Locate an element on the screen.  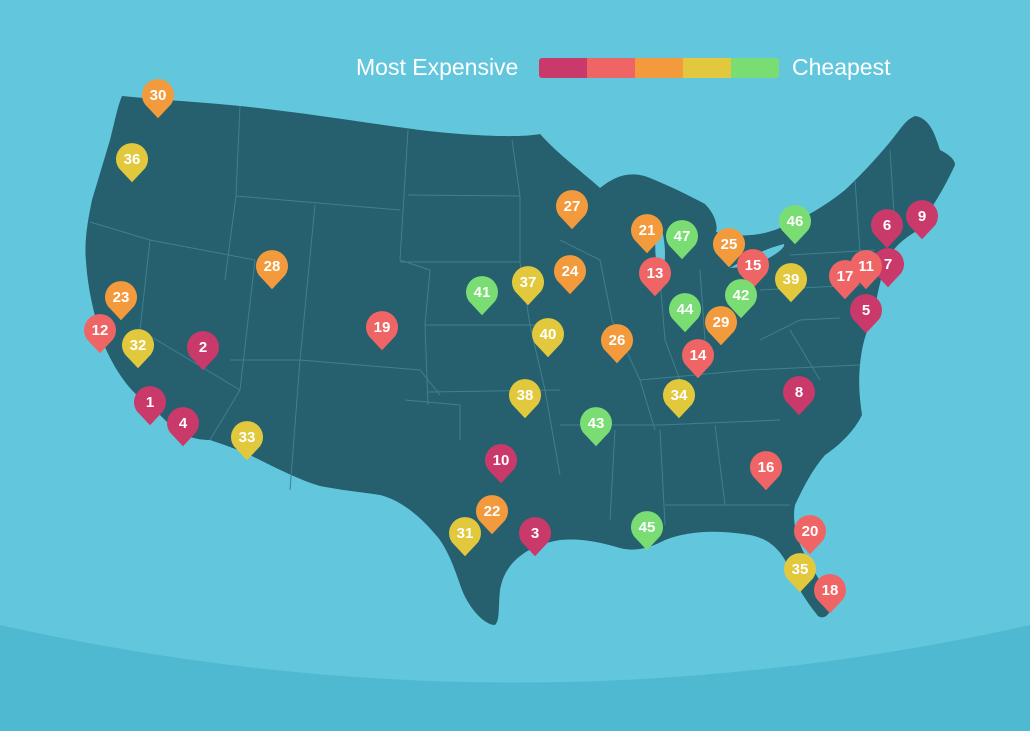
map-marker-17: 17 is located at coordinates (845, 280).